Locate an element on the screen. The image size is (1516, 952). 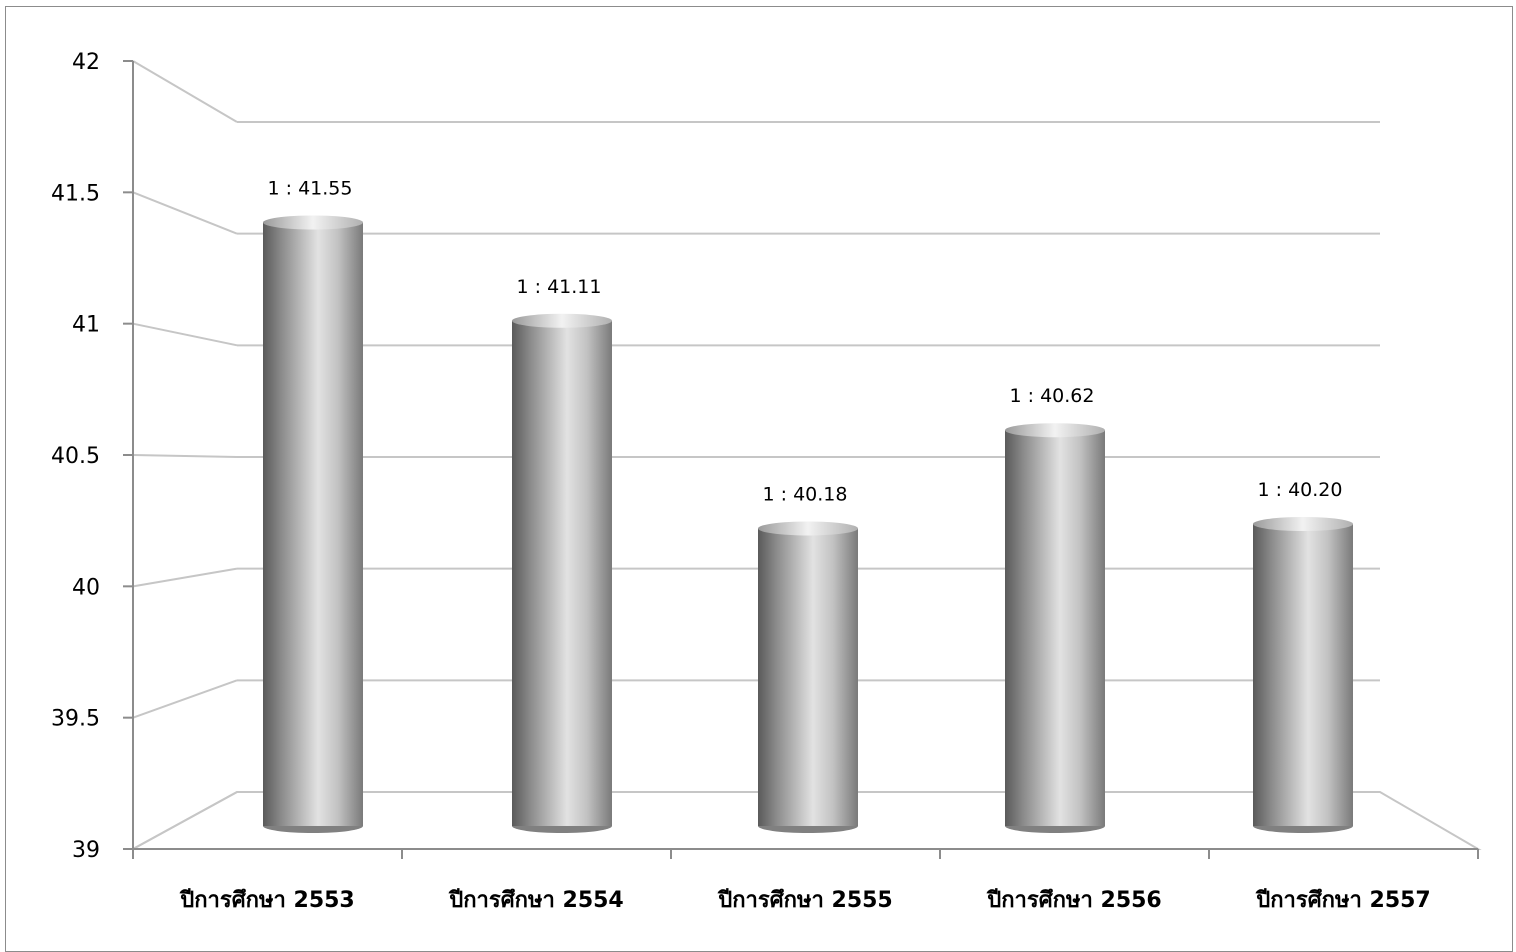
y-tick-label: 40.5 is located at coordinates (75, 456).